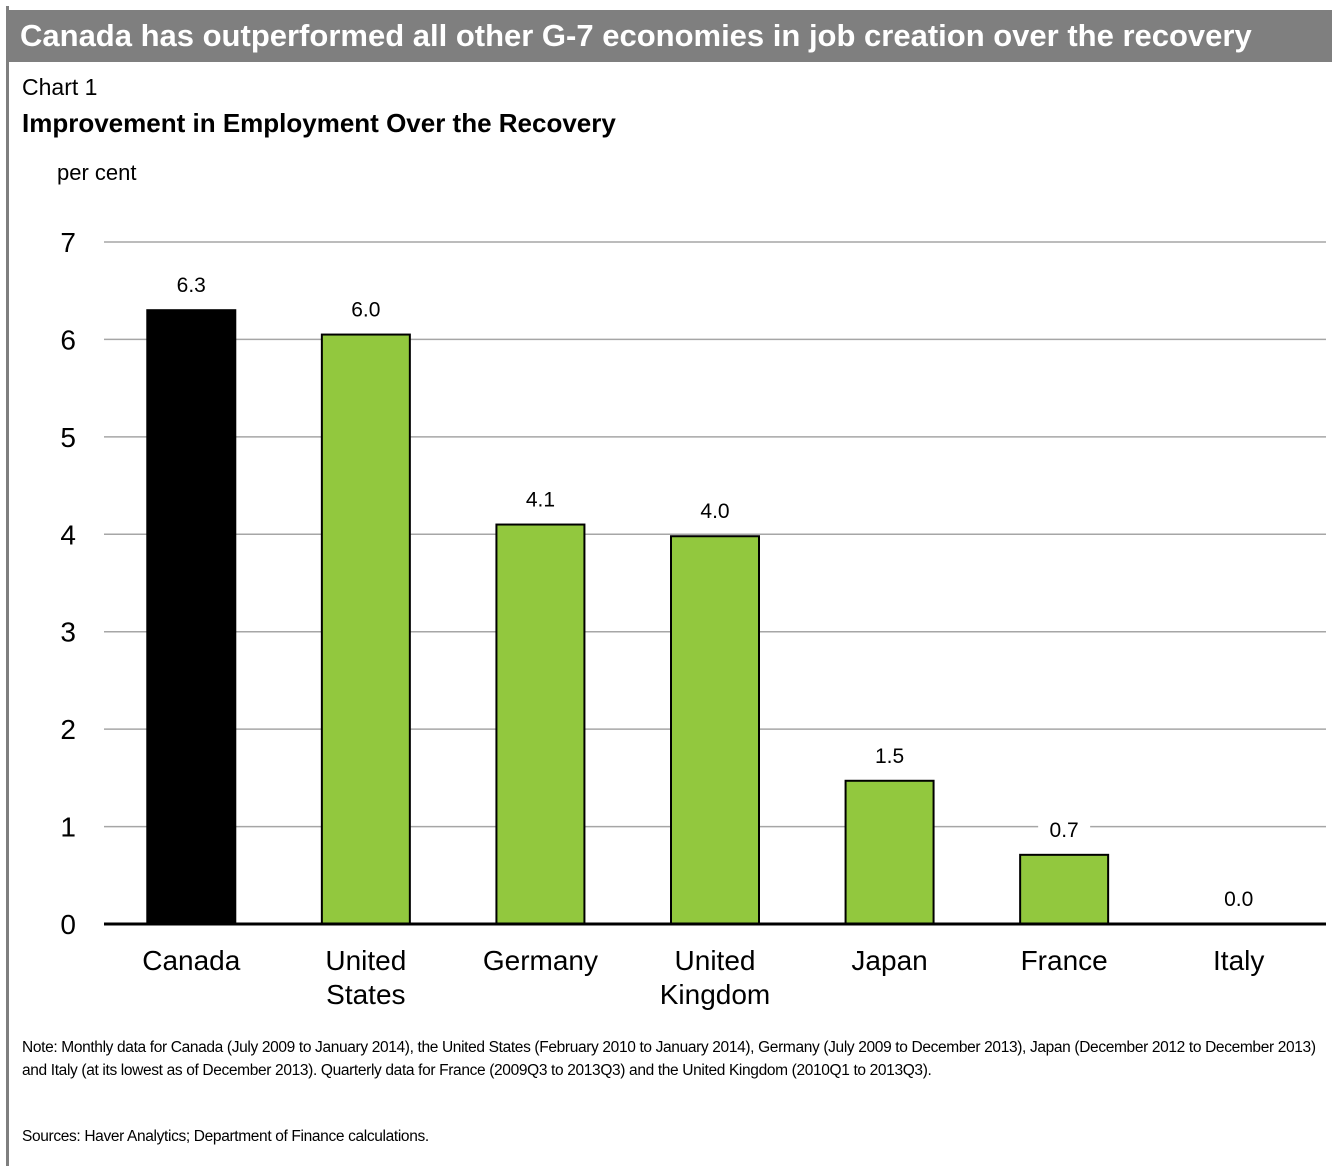 This screenshot has width=1334, height=1169. What do you see at coordinates (97, 172) in the screenshot?
I see `y-axis-unit-label: per cent` at bounding box center [97, 172].